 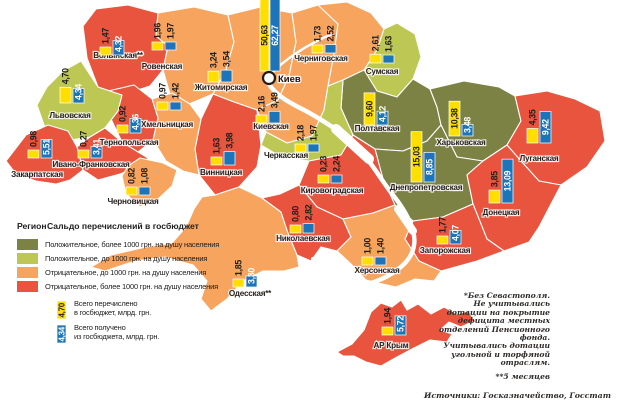 What do you see at coordinates (556, 138) in the screenshot?
I see `region-luhansk` at bounding box center [556, 138].